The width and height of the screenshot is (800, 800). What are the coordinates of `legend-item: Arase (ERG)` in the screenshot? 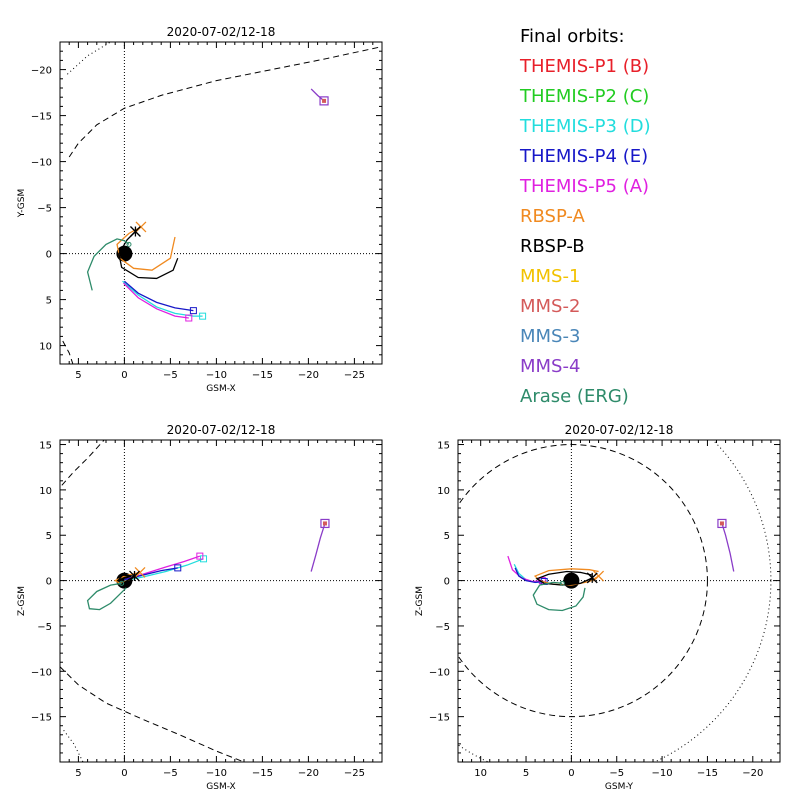 It's located at (574, 396).